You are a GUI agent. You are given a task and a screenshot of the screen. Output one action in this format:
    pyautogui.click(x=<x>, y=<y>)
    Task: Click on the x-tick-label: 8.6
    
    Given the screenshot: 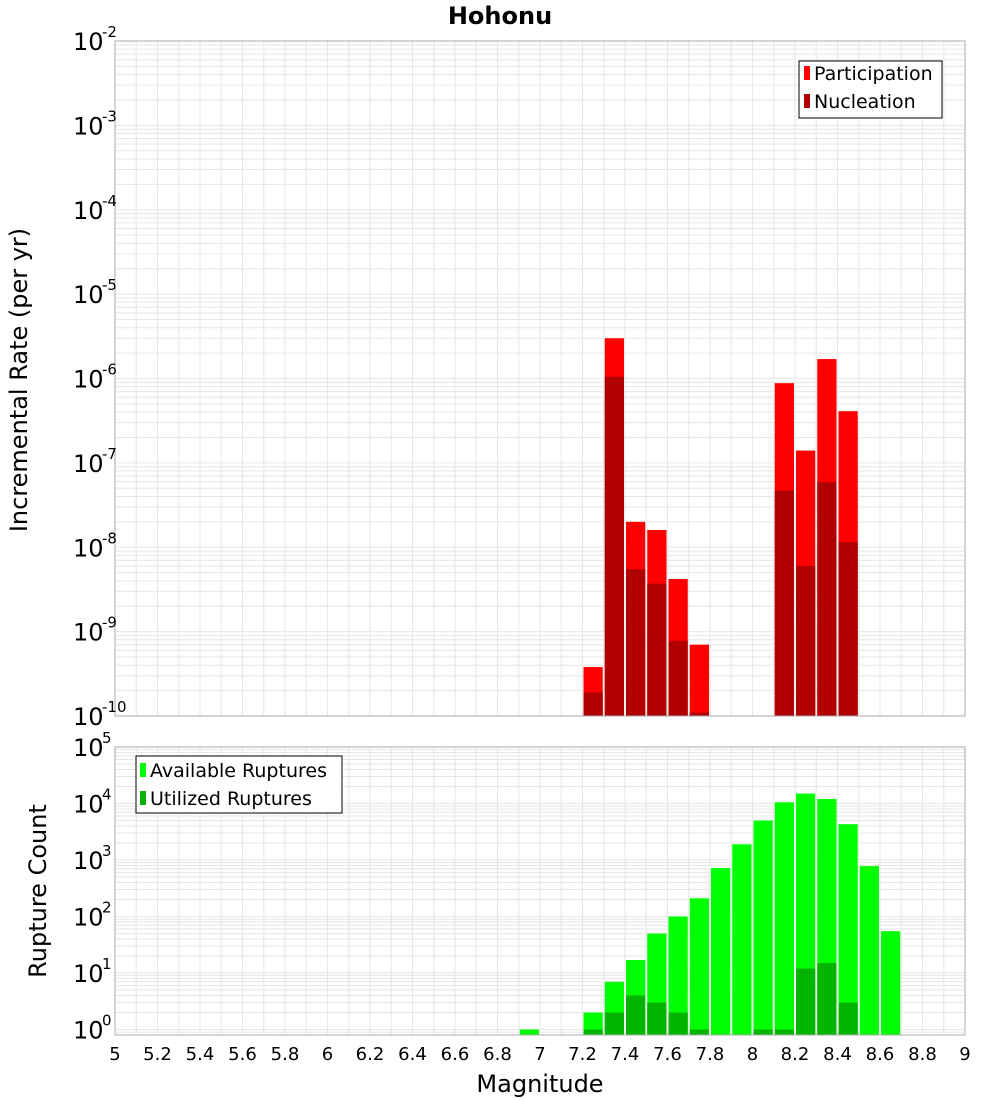 What is the action you would take?
    pyautogui.click(x=880, y=1054)
    